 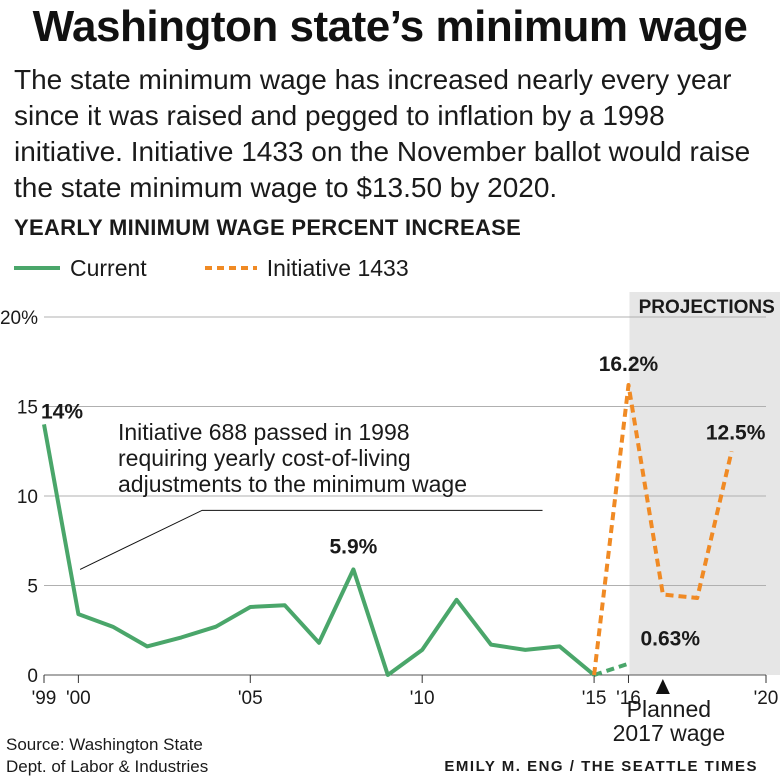 What do you see at coordinates (44, 698) in the screenshot?
I see `x-tick-label: '99` at bounding box center [44, 698].